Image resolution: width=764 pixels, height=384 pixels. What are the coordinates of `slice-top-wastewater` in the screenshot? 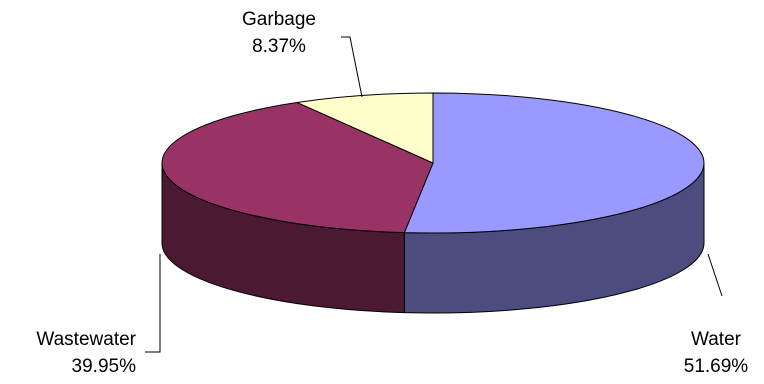 It's located at (297, 167).